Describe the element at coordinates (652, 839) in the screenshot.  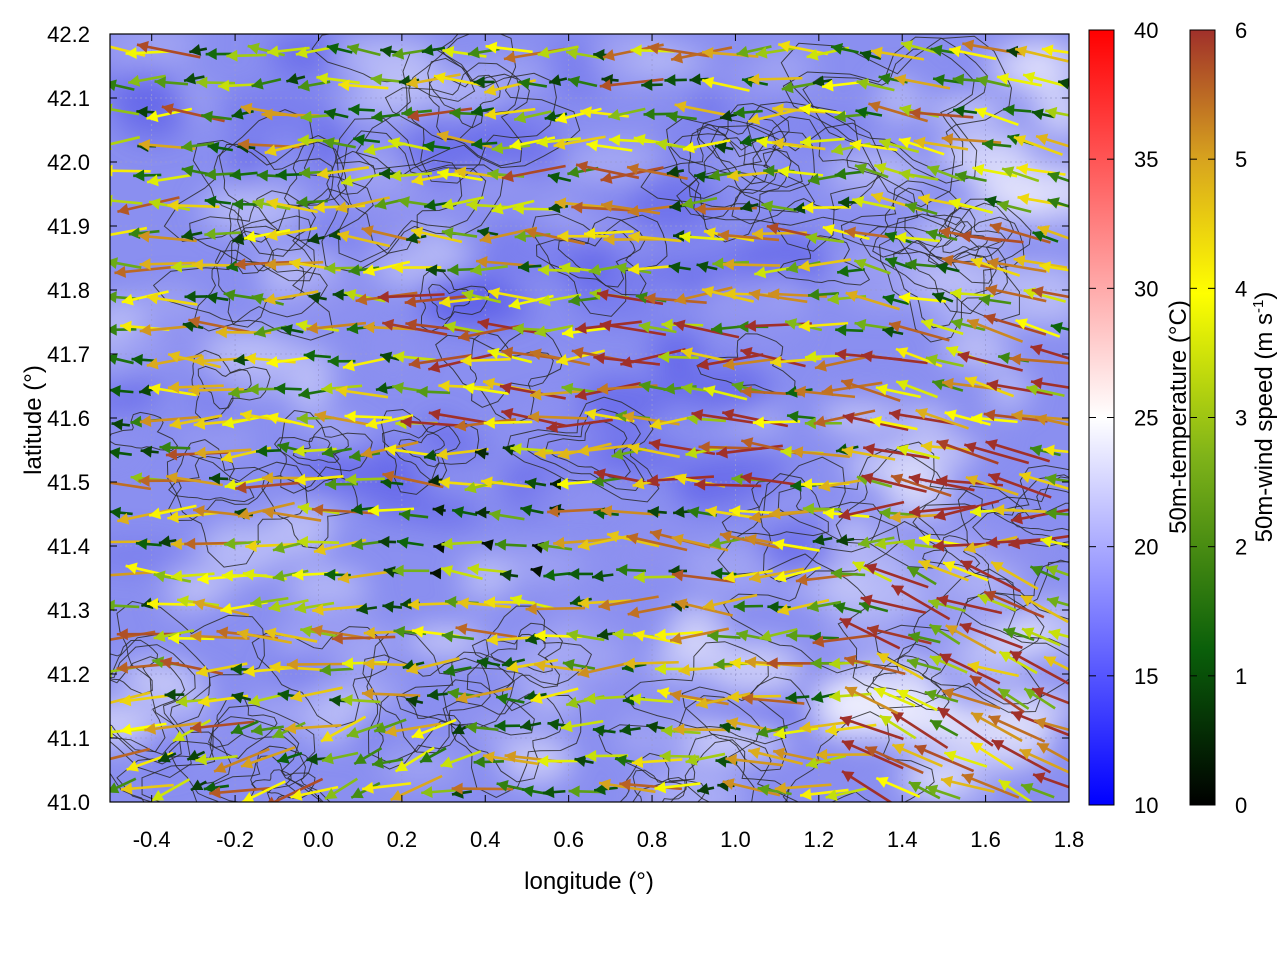
I see `x-tick-label: 0.8` at that location.